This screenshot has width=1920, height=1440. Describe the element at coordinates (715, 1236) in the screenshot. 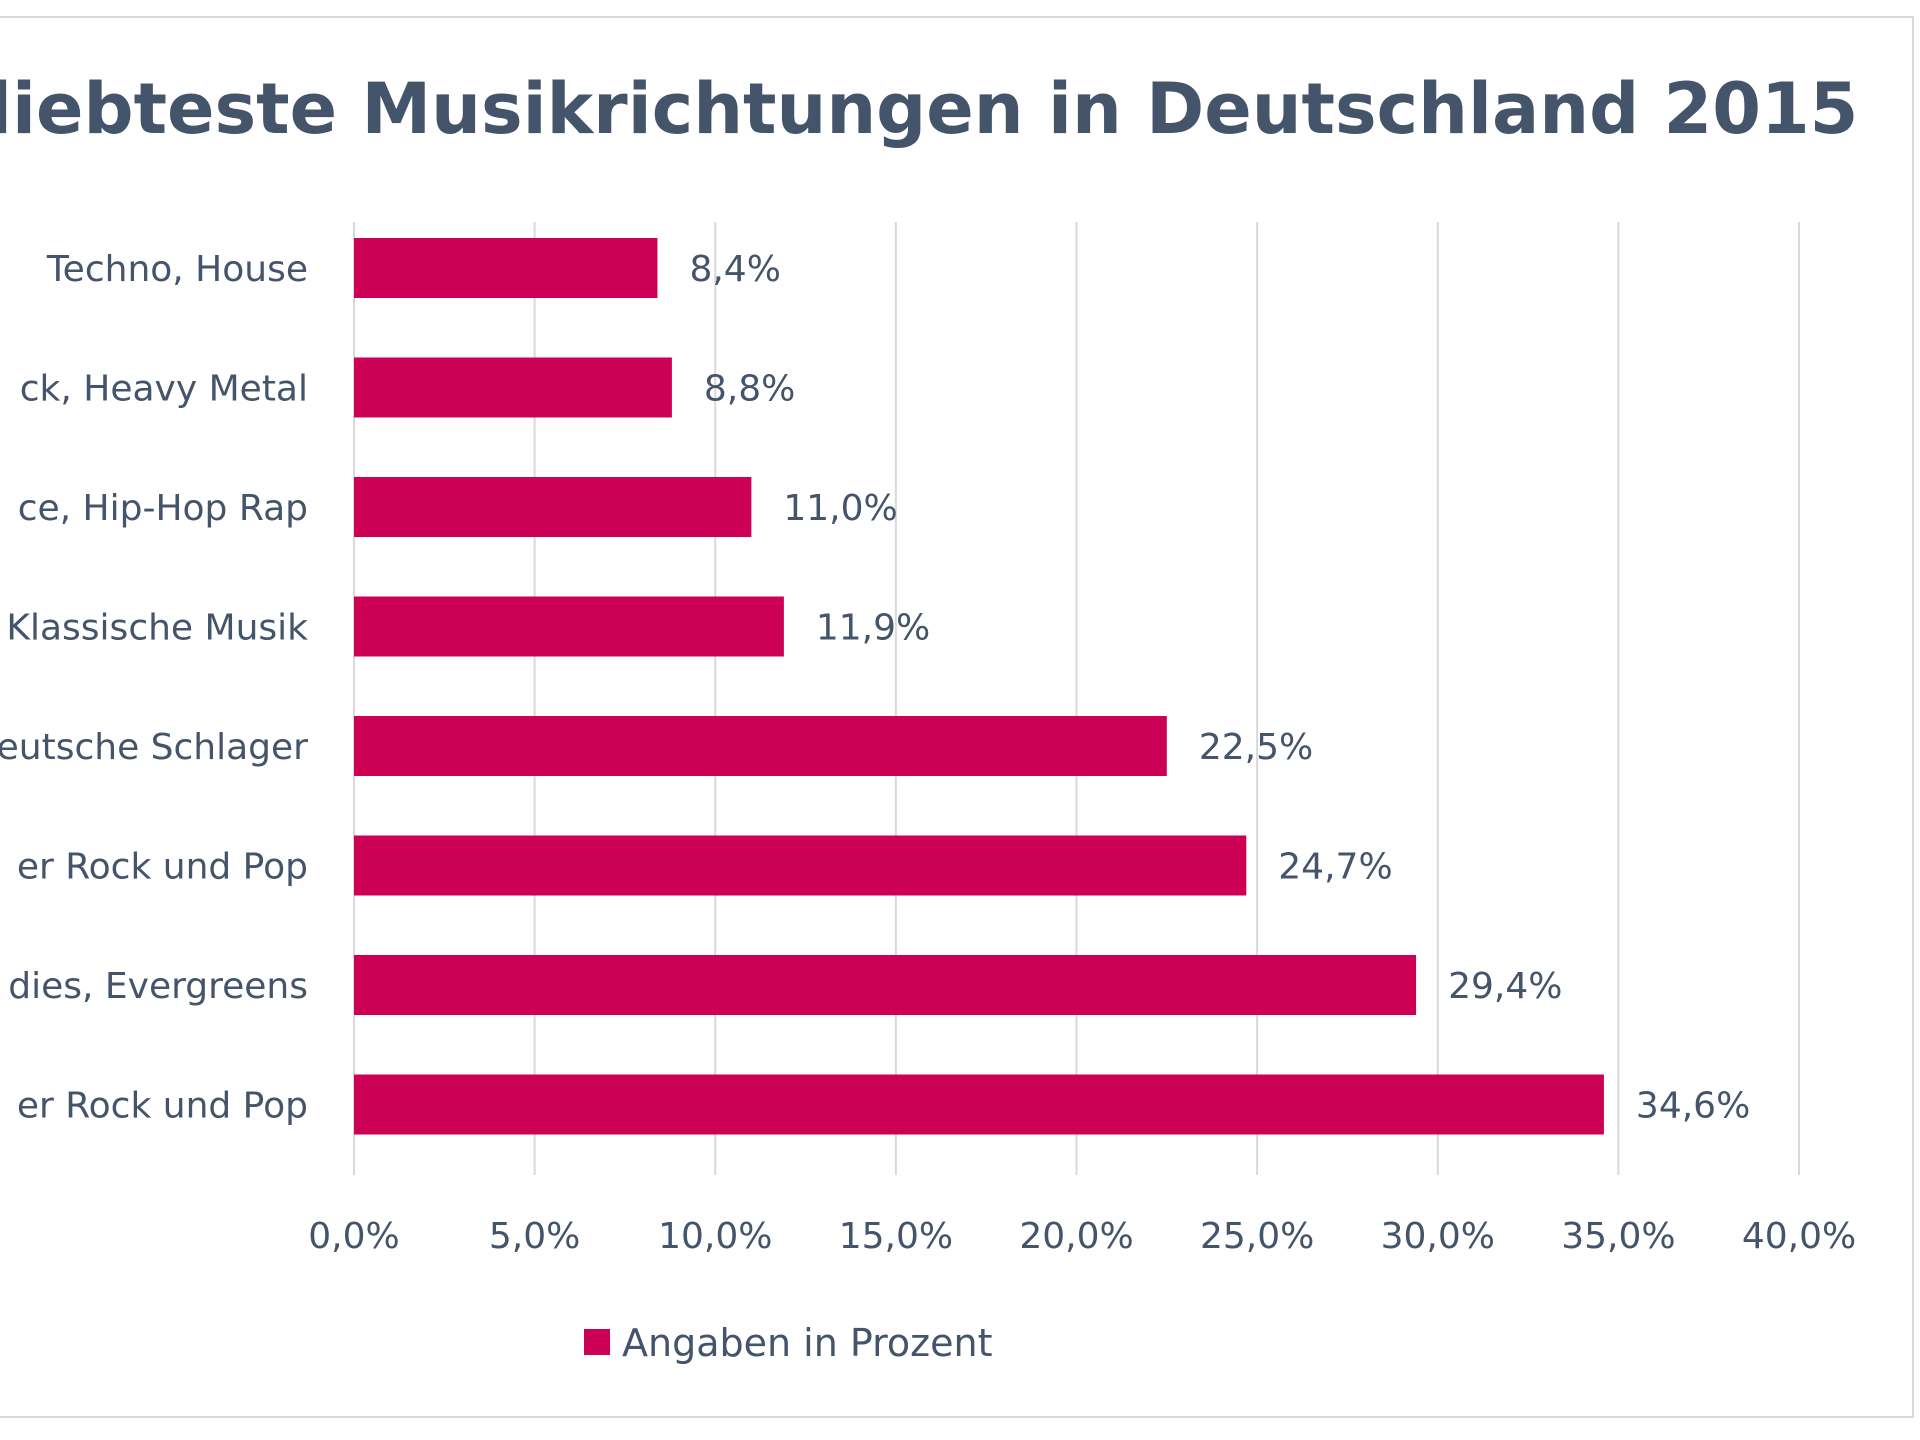

I see `x-tick-label: 10,0%` at that location.